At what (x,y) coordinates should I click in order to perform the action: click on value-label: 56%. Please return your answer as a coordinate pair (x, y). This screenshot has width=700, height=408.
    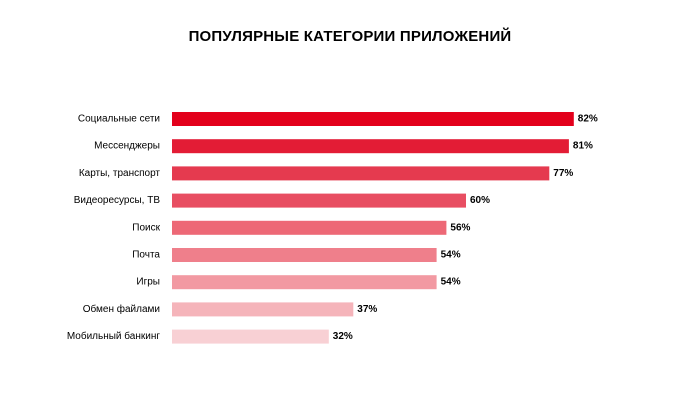
    Looking at the image, I should click on (460, 227).